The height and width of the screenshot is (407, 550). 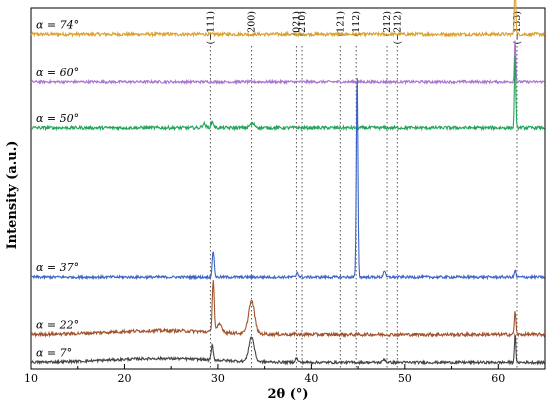 What do you see at coordinates (296, 24) in the screenshot?
I see `peak-label: (021)` at bounding box center [296, 24].